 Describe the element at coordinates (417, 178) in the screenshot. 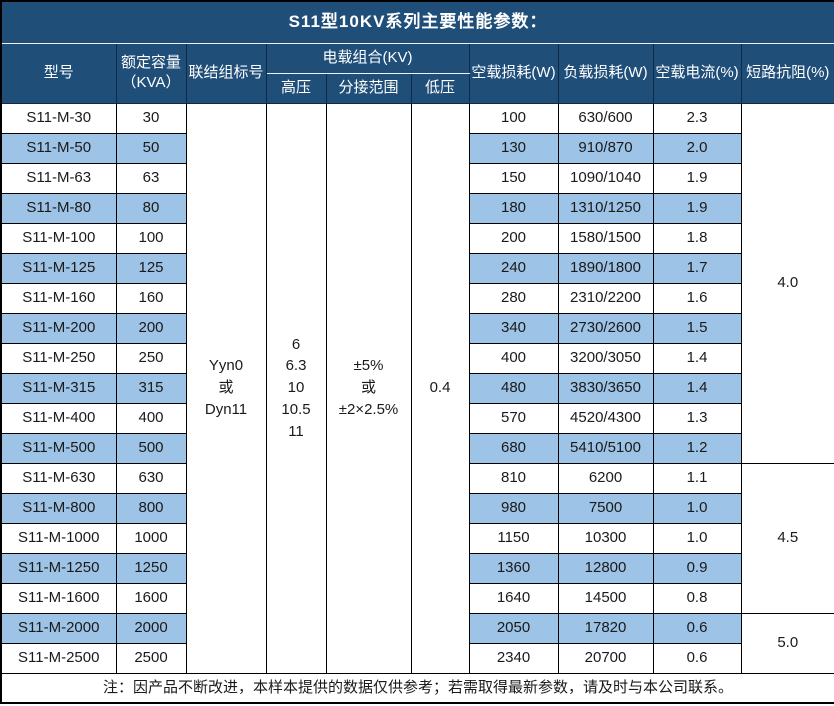

I see `table-row: S11-M-63 63 150 1090/1040 1.9` at that location.